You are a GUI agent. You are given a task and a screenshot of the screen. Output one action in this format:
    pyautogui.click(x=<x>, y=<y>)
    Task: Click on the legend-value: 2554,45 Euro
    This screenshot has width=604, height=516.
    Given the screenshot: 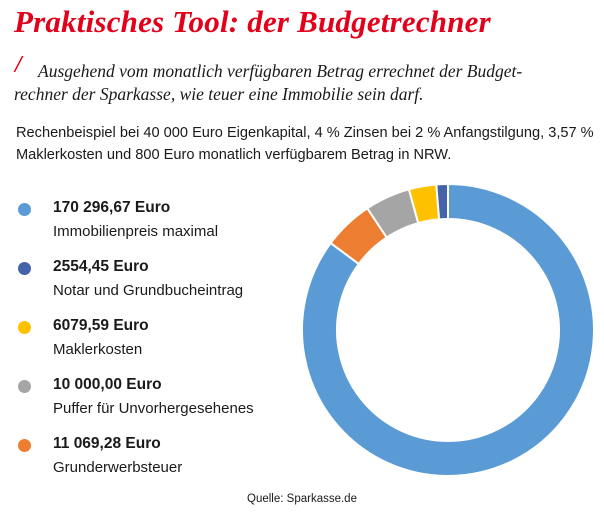 What is the action you would take?
    pyautogui.click(x=101, y=266)
    